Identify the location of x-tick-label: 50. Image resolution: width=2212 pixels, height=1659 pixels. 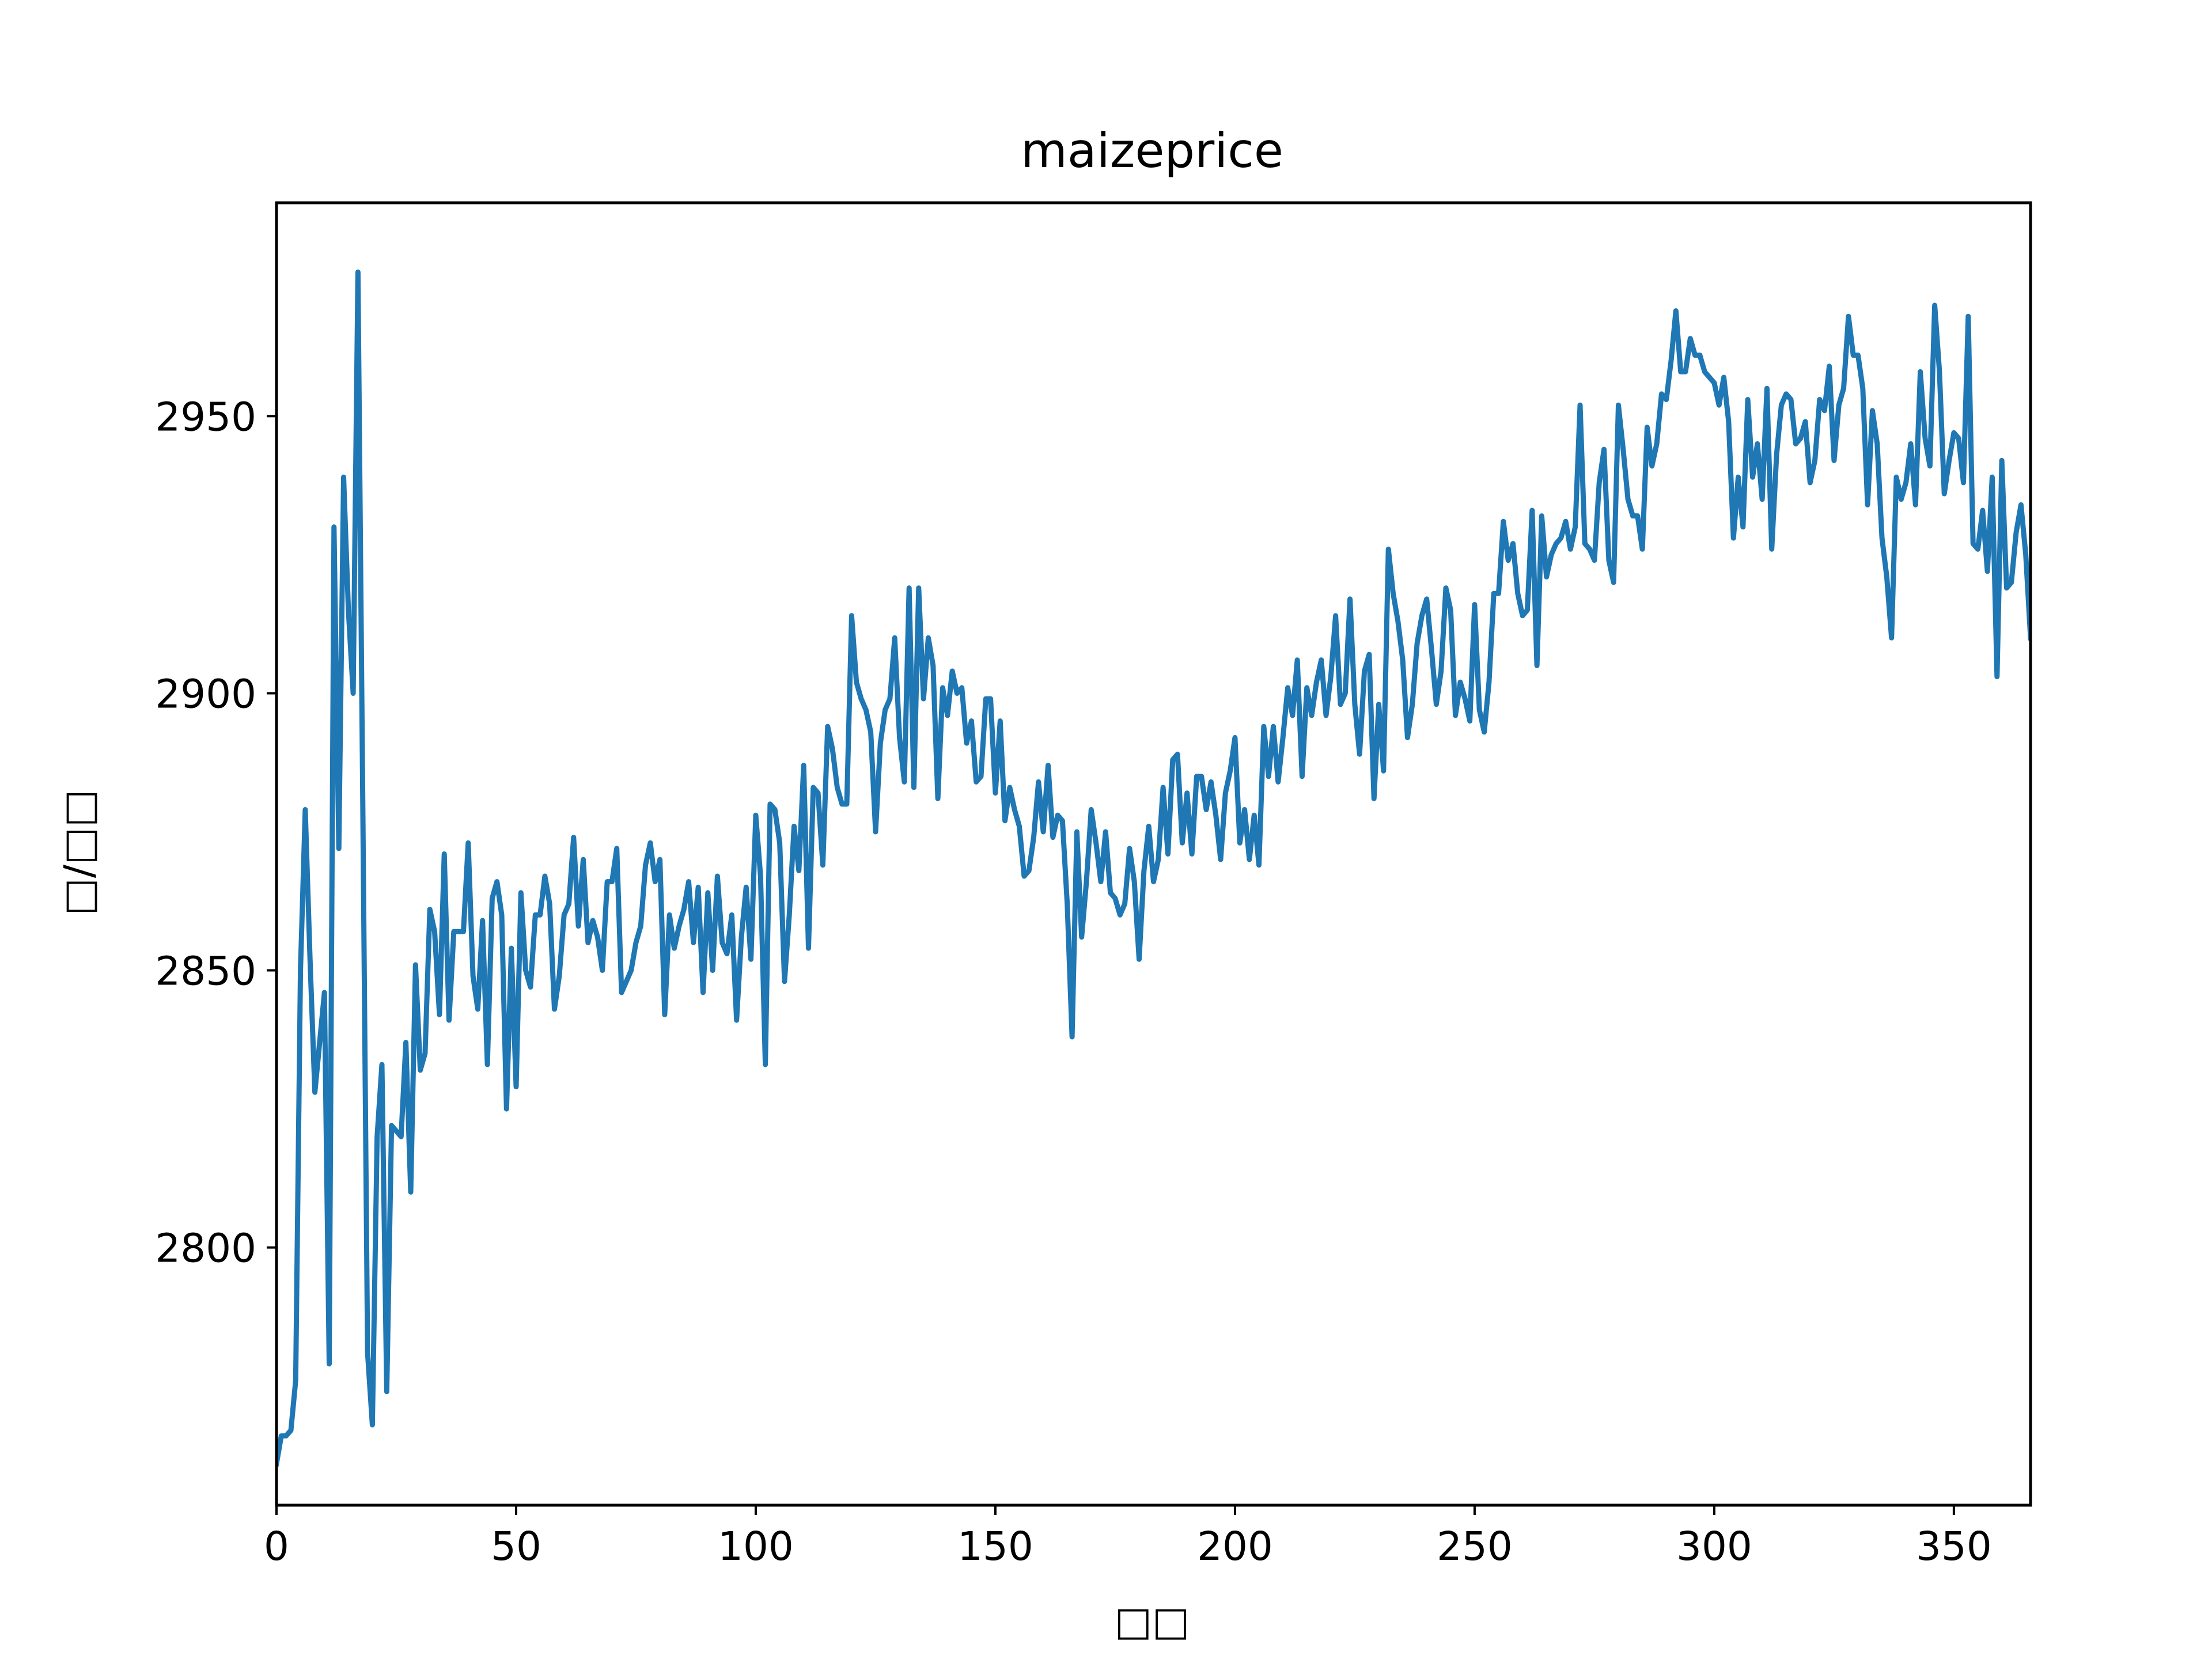
(516, 1547).